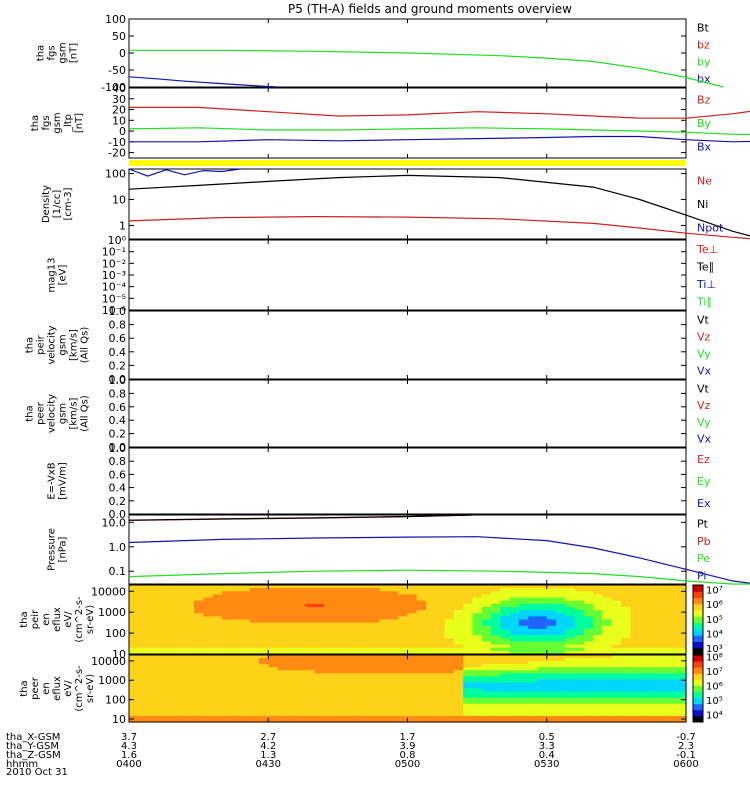  What do you see at coordinates (704, 405) in the screenshot?
I see `legend-entry: Vz` at bounding box center [704, 405].